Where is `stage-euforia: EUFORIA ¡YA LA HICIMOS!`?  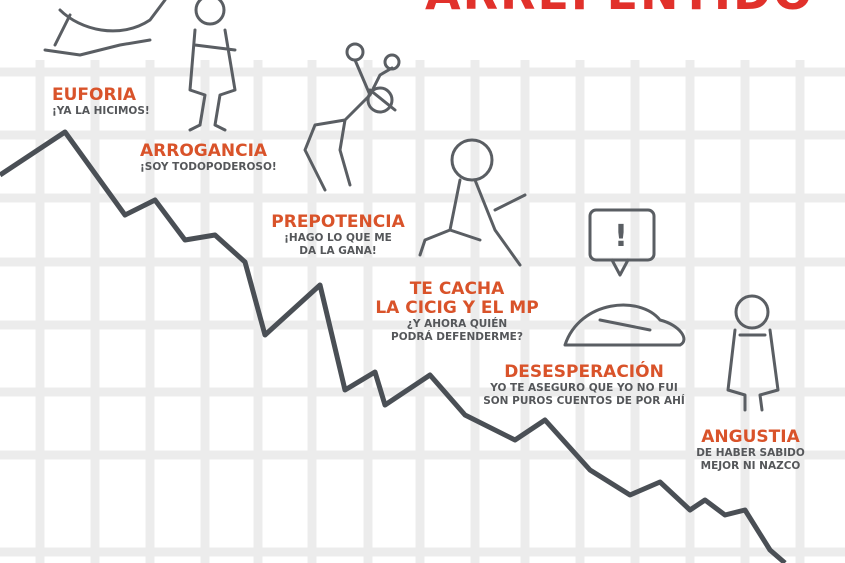 stage-euforia: EUFORIA ¡YA LA HICIMOS! is located at coordinates (101, 102).